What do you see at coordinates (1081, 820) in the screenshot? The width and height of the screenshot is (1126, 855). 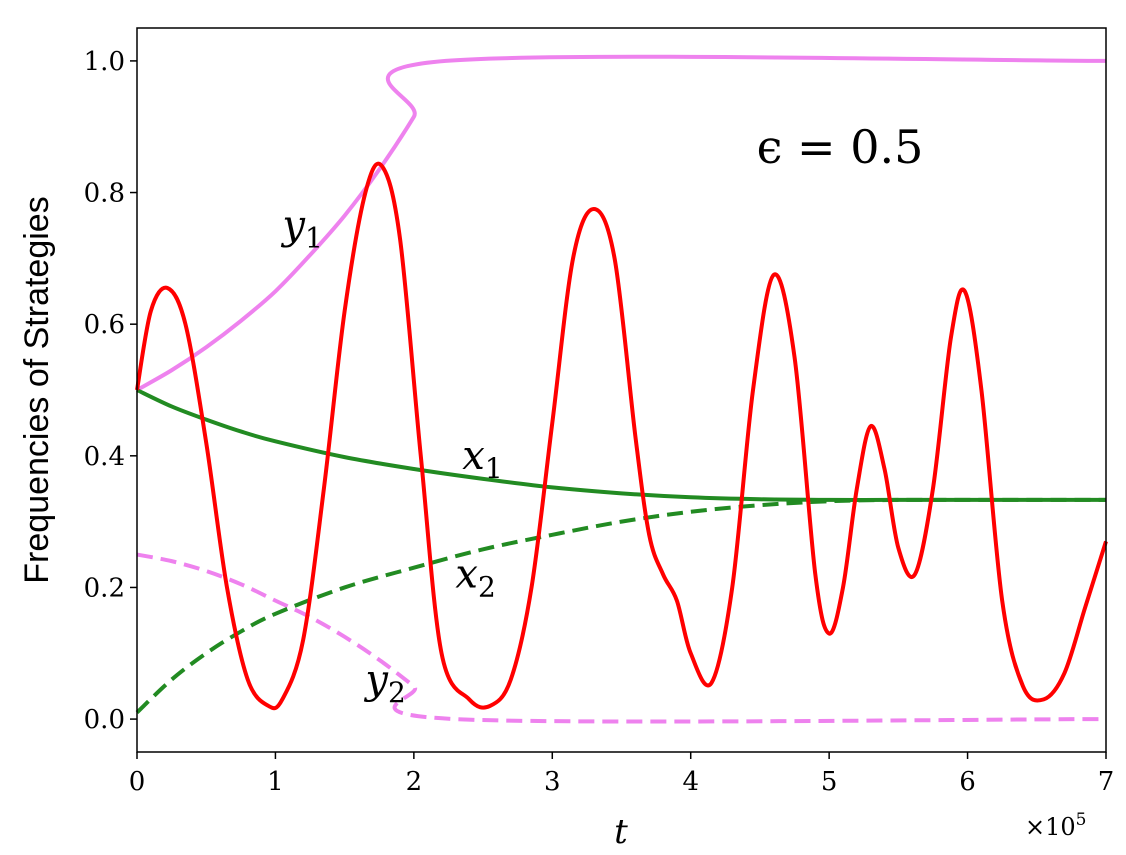 I see `x-offset-exponent: 5` at bounding box center [1081, 820].